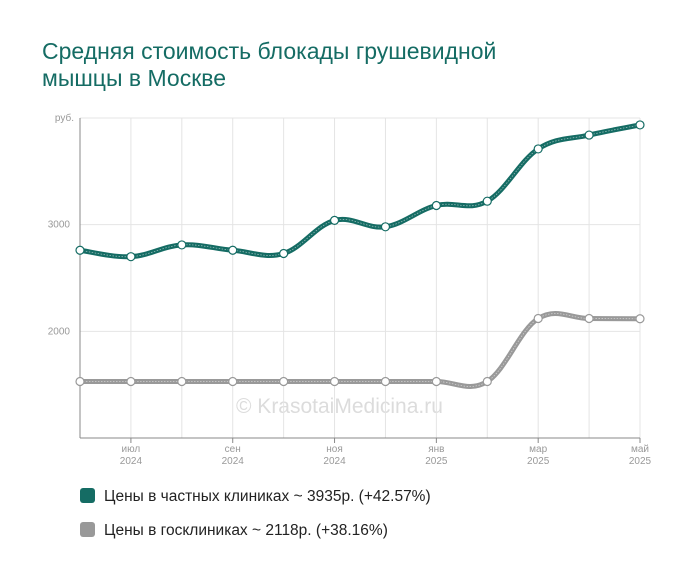  I want to click on legend-swatch-public, so click(87, 529).